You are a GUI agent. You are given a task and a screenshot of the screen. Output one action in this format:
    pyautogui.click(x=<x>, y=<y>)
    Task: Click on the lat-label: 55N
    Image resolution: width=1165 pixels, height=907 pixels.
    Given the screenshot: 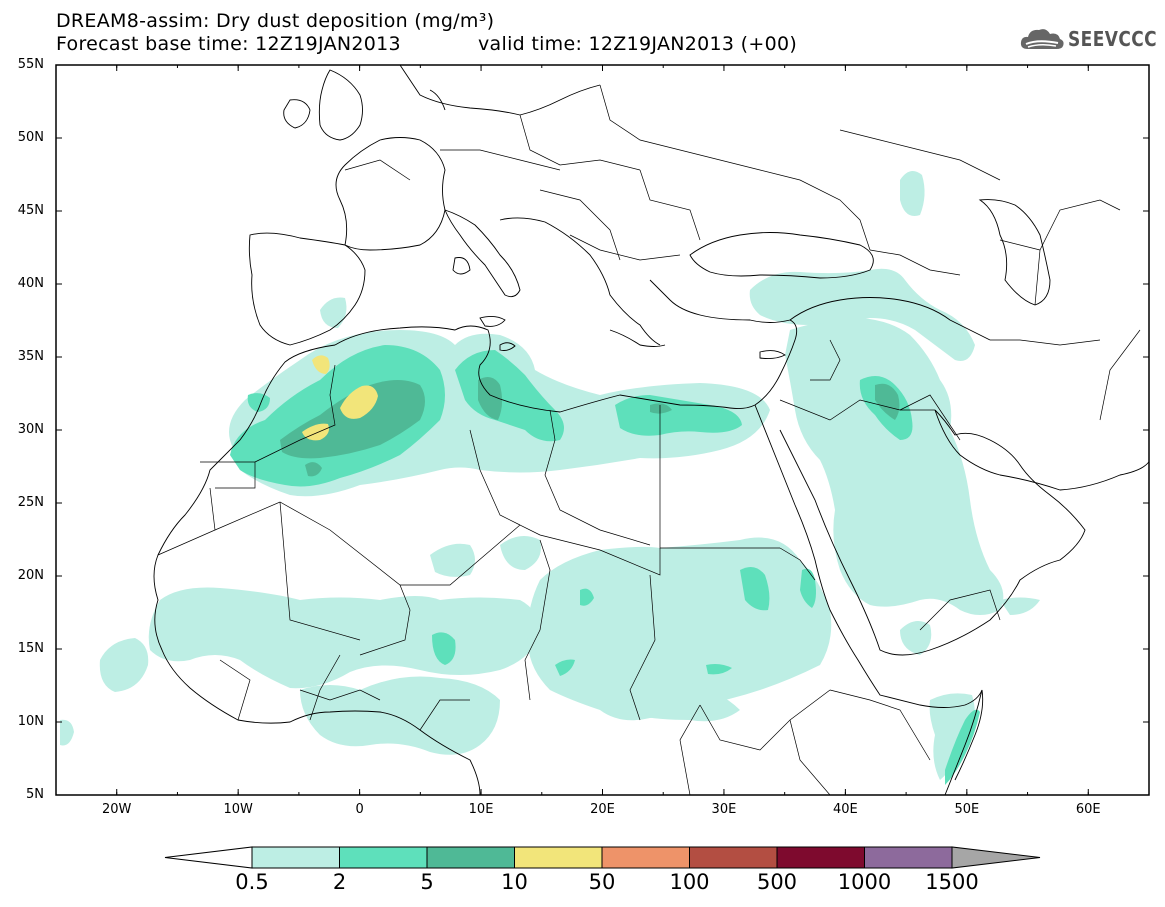 What is the action you would take?
    pyautogui.click(x=30, y=64)
    